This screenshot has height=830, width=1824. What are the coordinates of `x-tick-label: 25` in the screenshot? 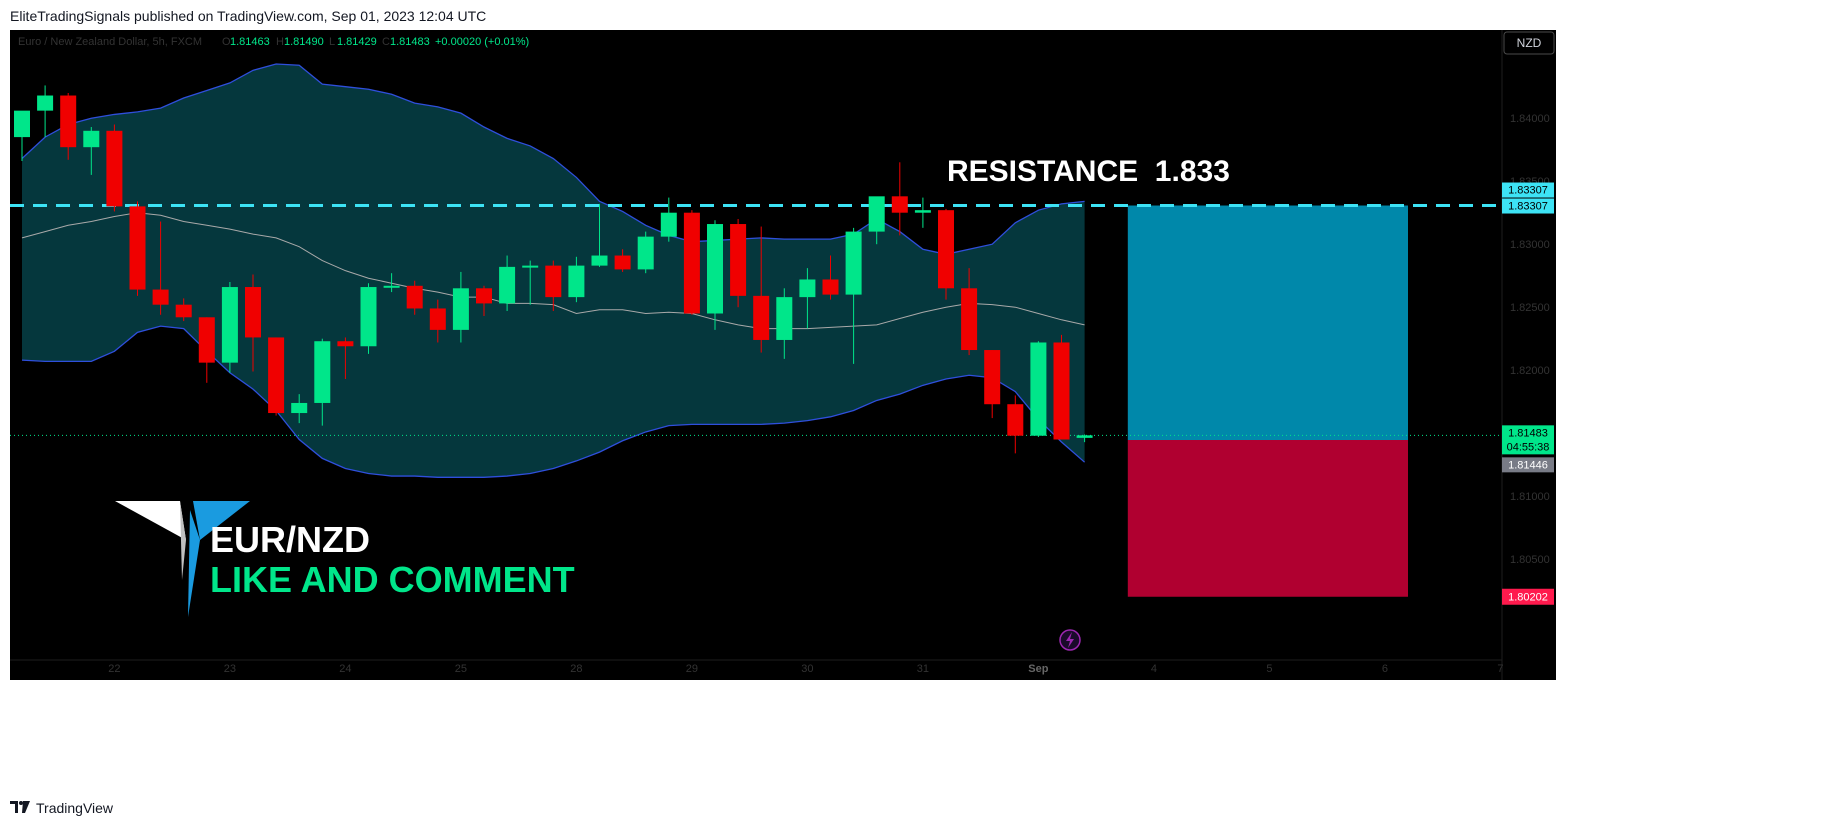 It's located at (461, 669).